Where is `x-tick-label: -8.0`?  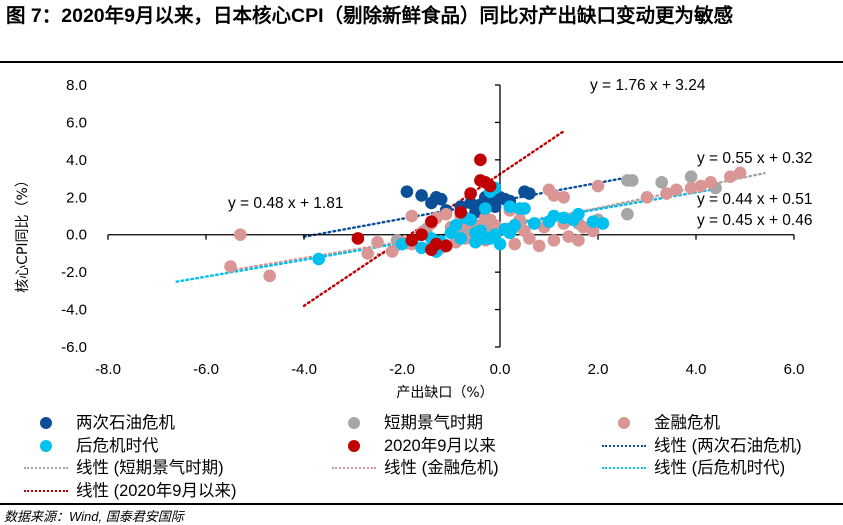
x-tick-label: -8.0 is located at coordinates (108, 369).